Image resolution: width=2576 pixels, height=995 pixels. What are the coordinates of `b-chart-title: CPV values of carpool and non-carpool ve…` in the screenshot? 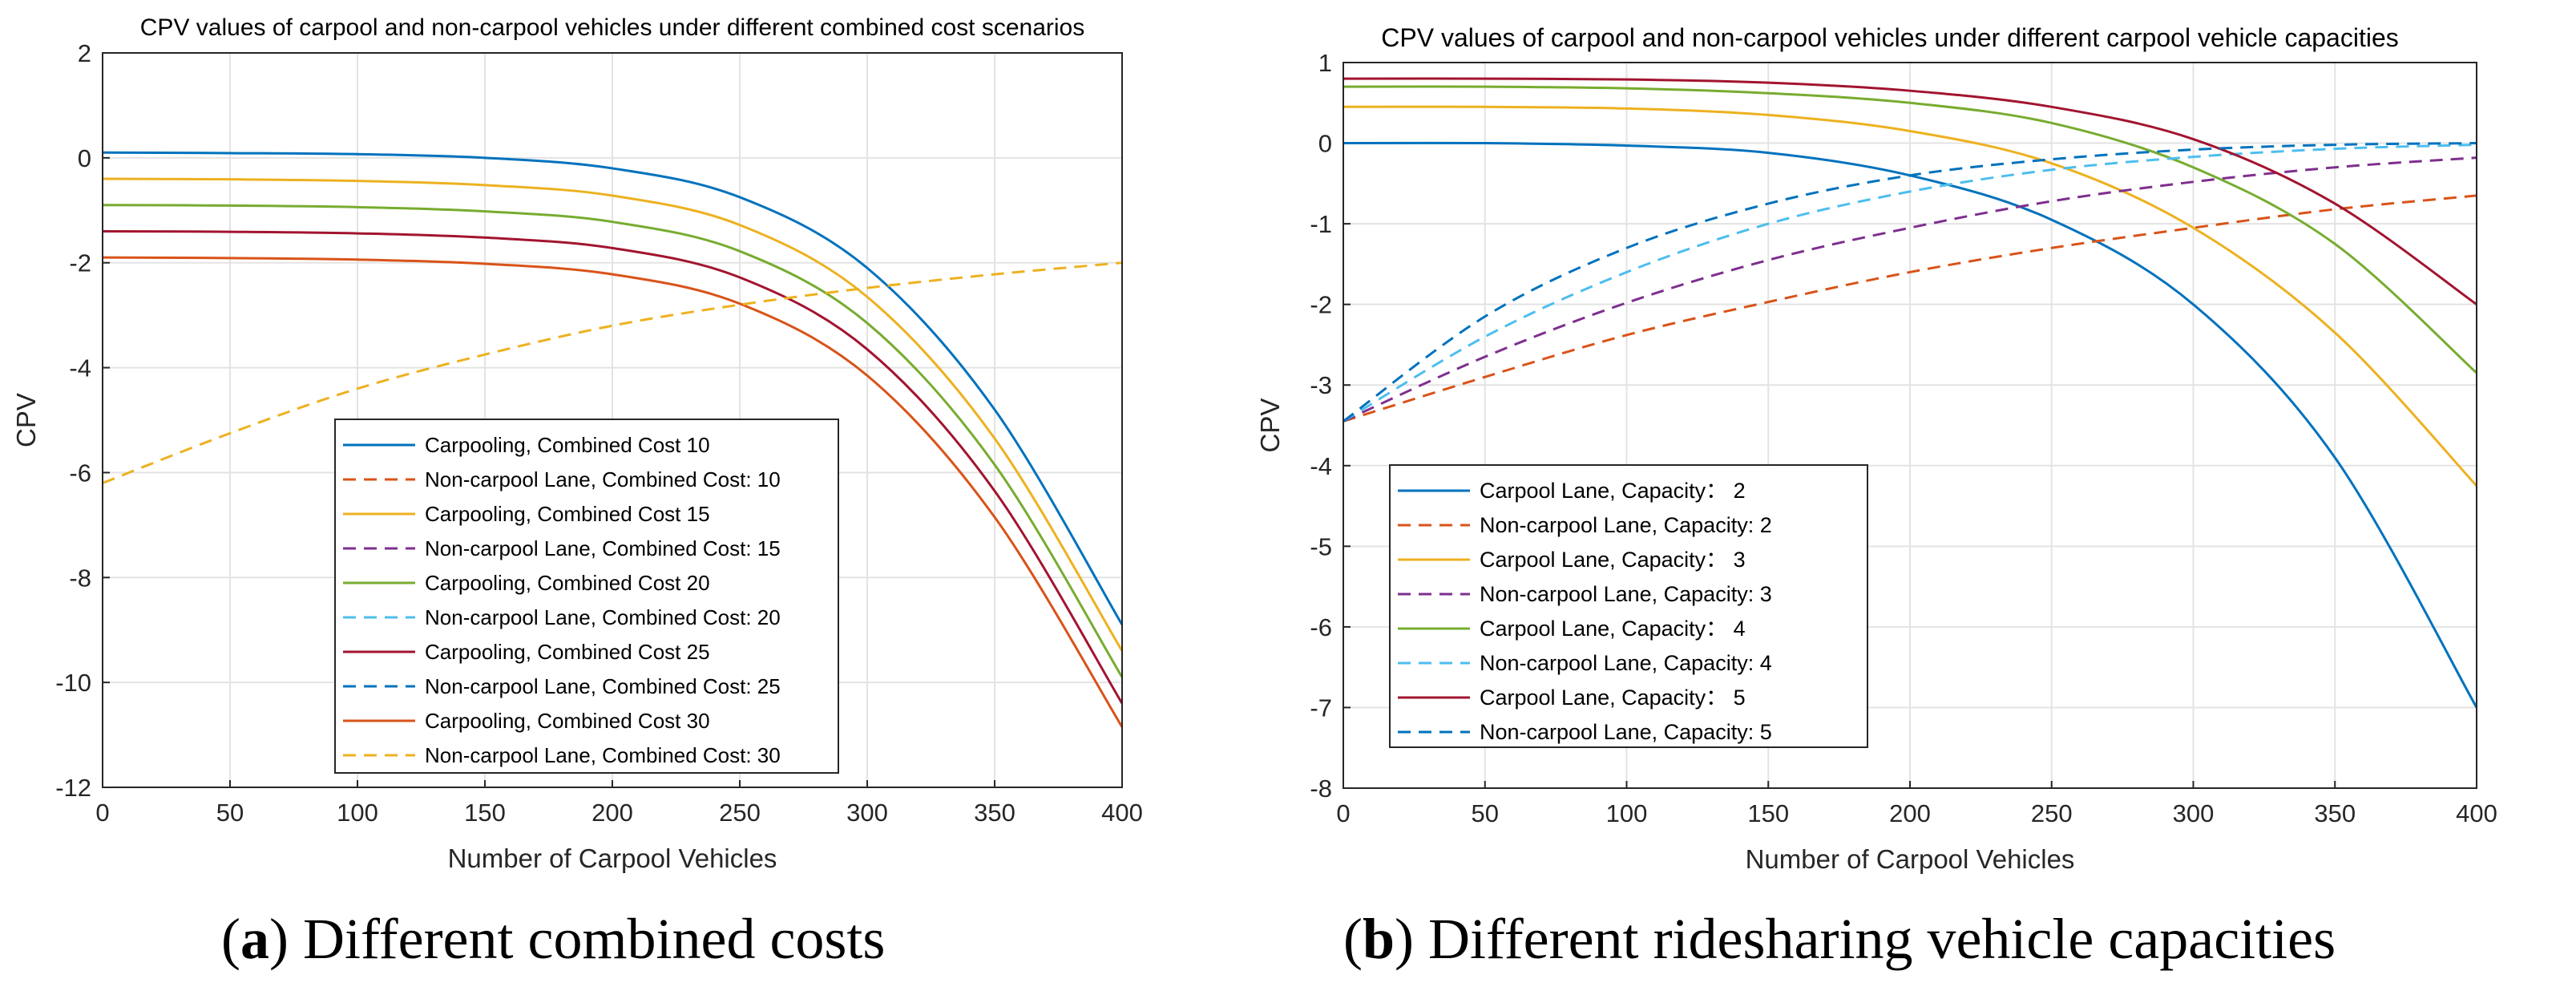 It's located at (1889, 37).